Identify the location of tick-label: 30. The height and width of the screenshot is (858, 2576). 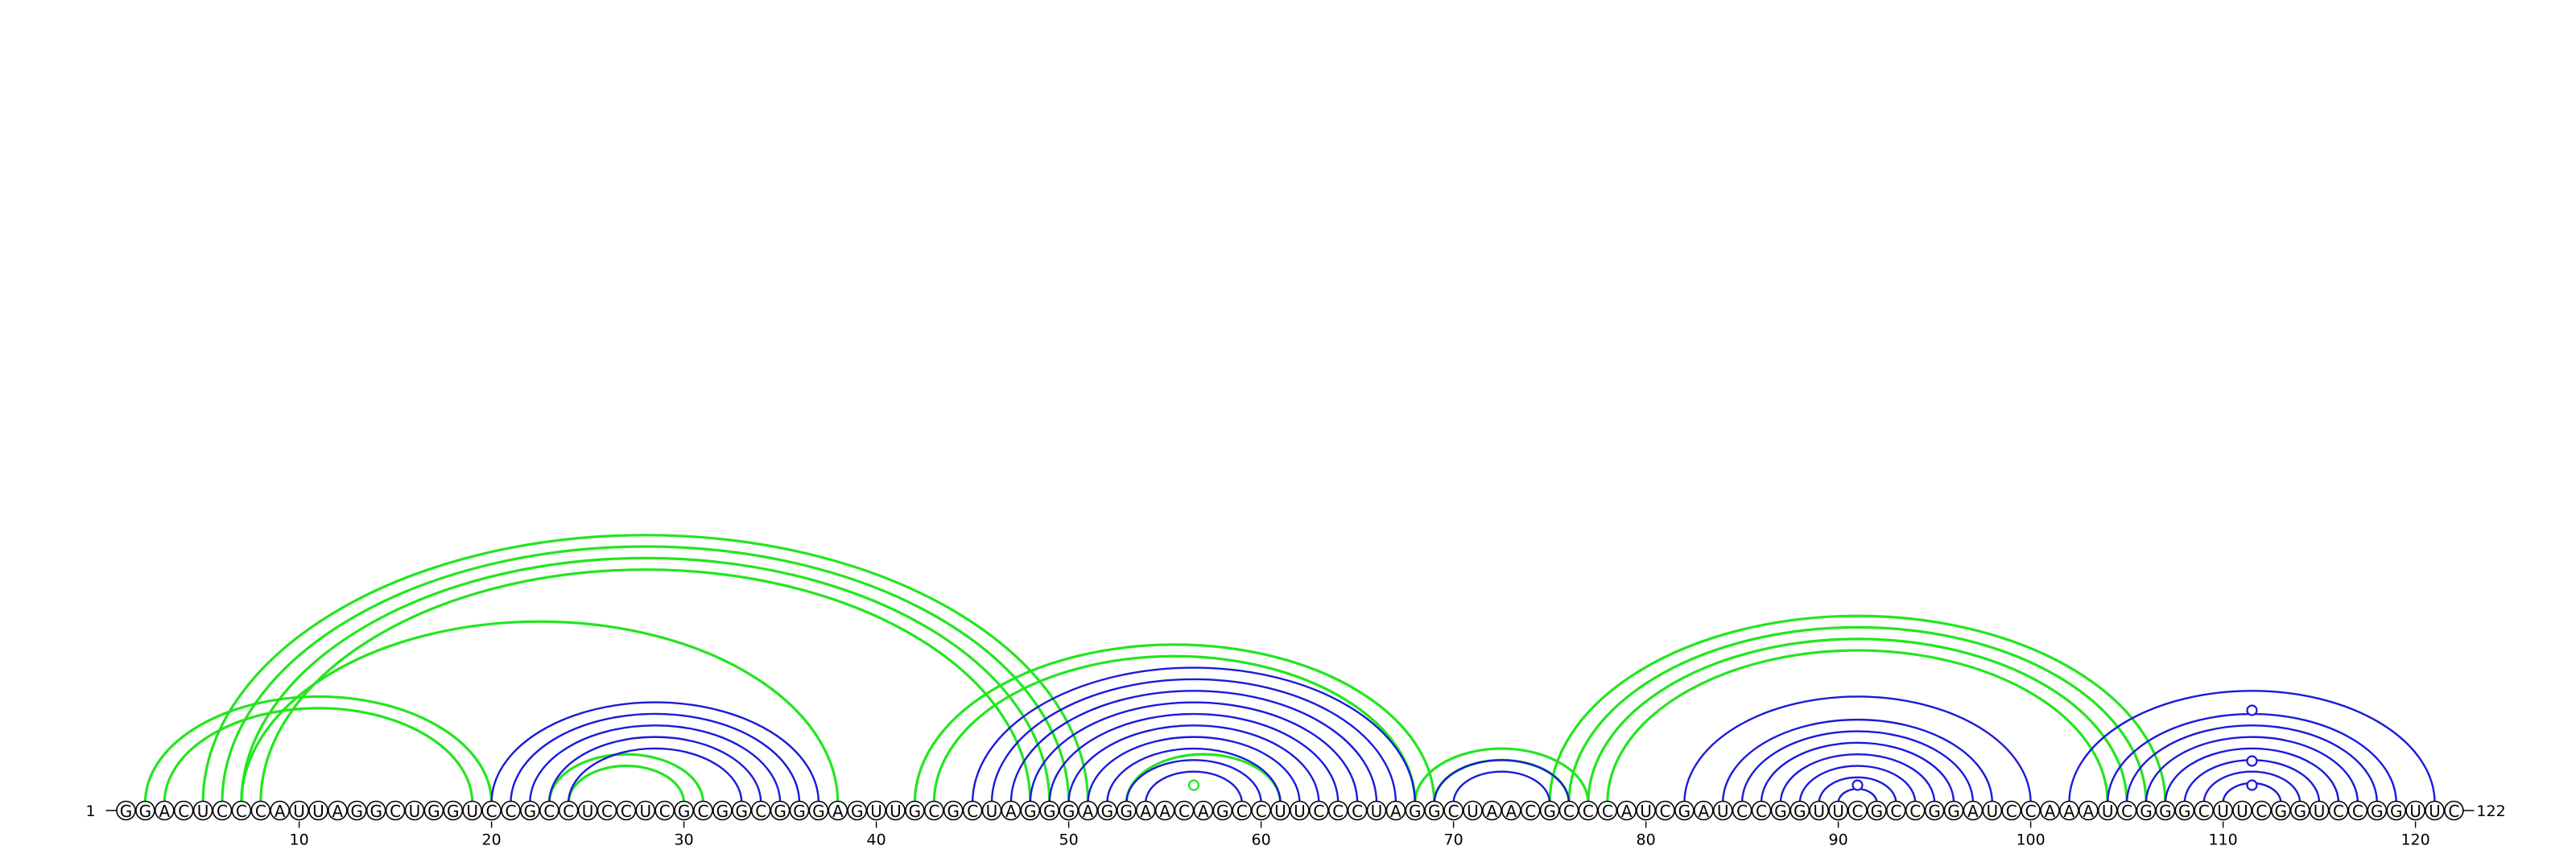
(684, 840).